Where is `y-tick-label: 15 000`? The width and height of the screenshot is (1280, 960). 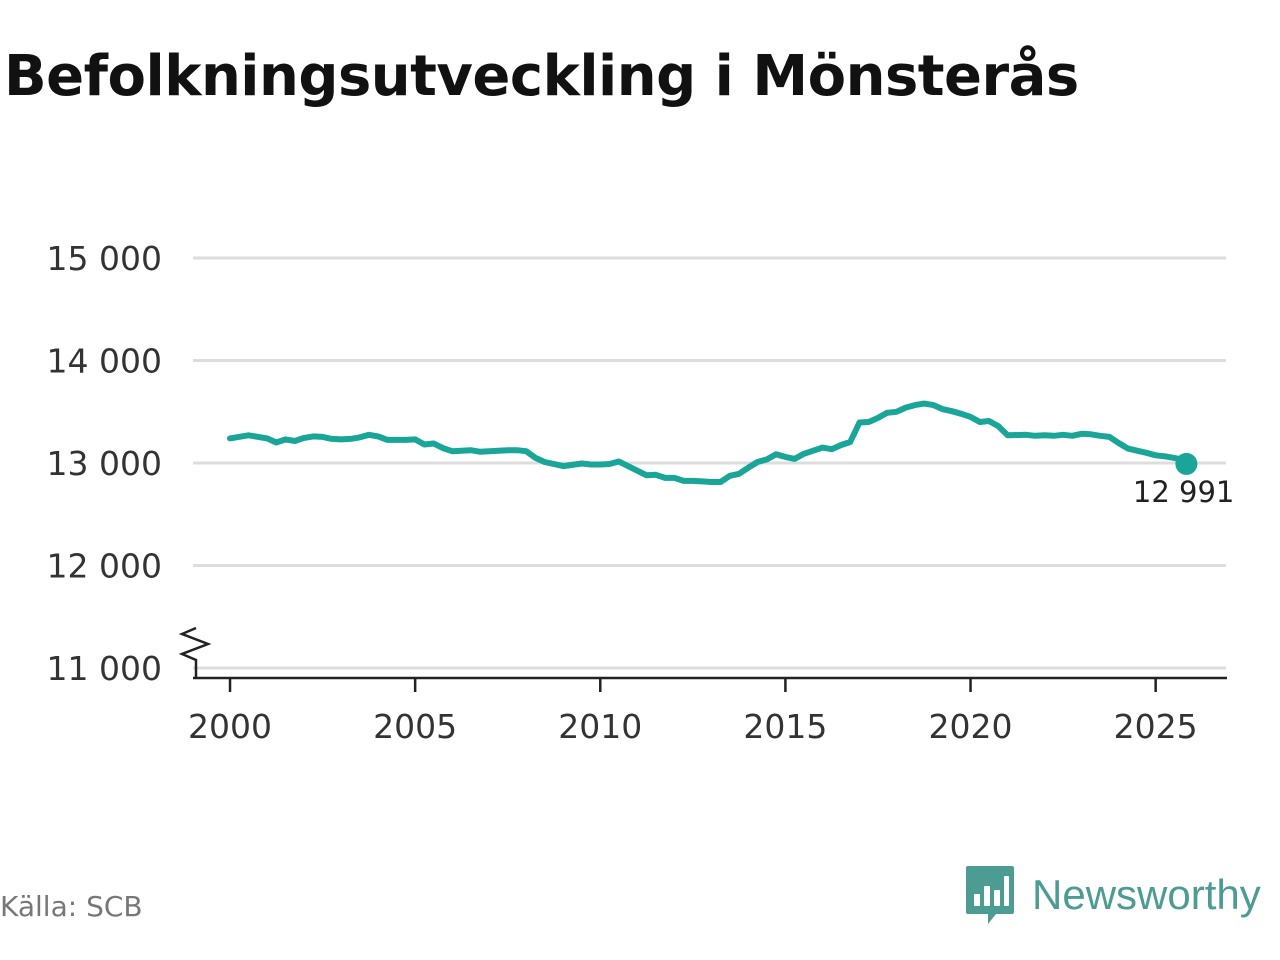 y-tick-label: 15 000 is located at coordinates (104, 258).